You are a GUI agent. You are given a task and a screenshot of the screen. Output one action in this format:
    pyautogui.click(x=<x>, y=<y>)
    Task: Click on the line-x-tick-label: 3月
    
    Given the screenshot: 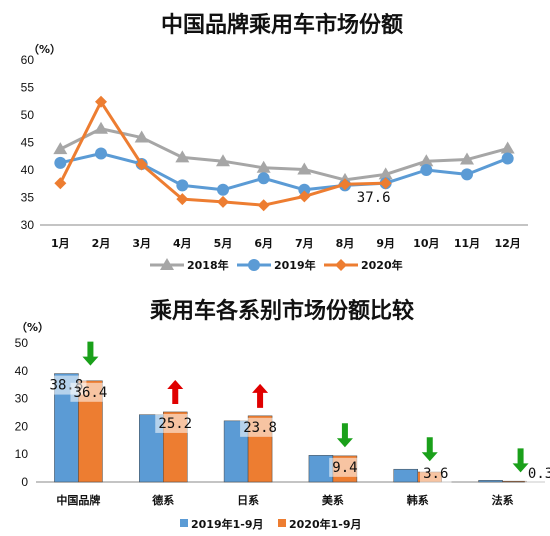 What is the action you would take?
    pyautogui.click(x=141, y=243)
    